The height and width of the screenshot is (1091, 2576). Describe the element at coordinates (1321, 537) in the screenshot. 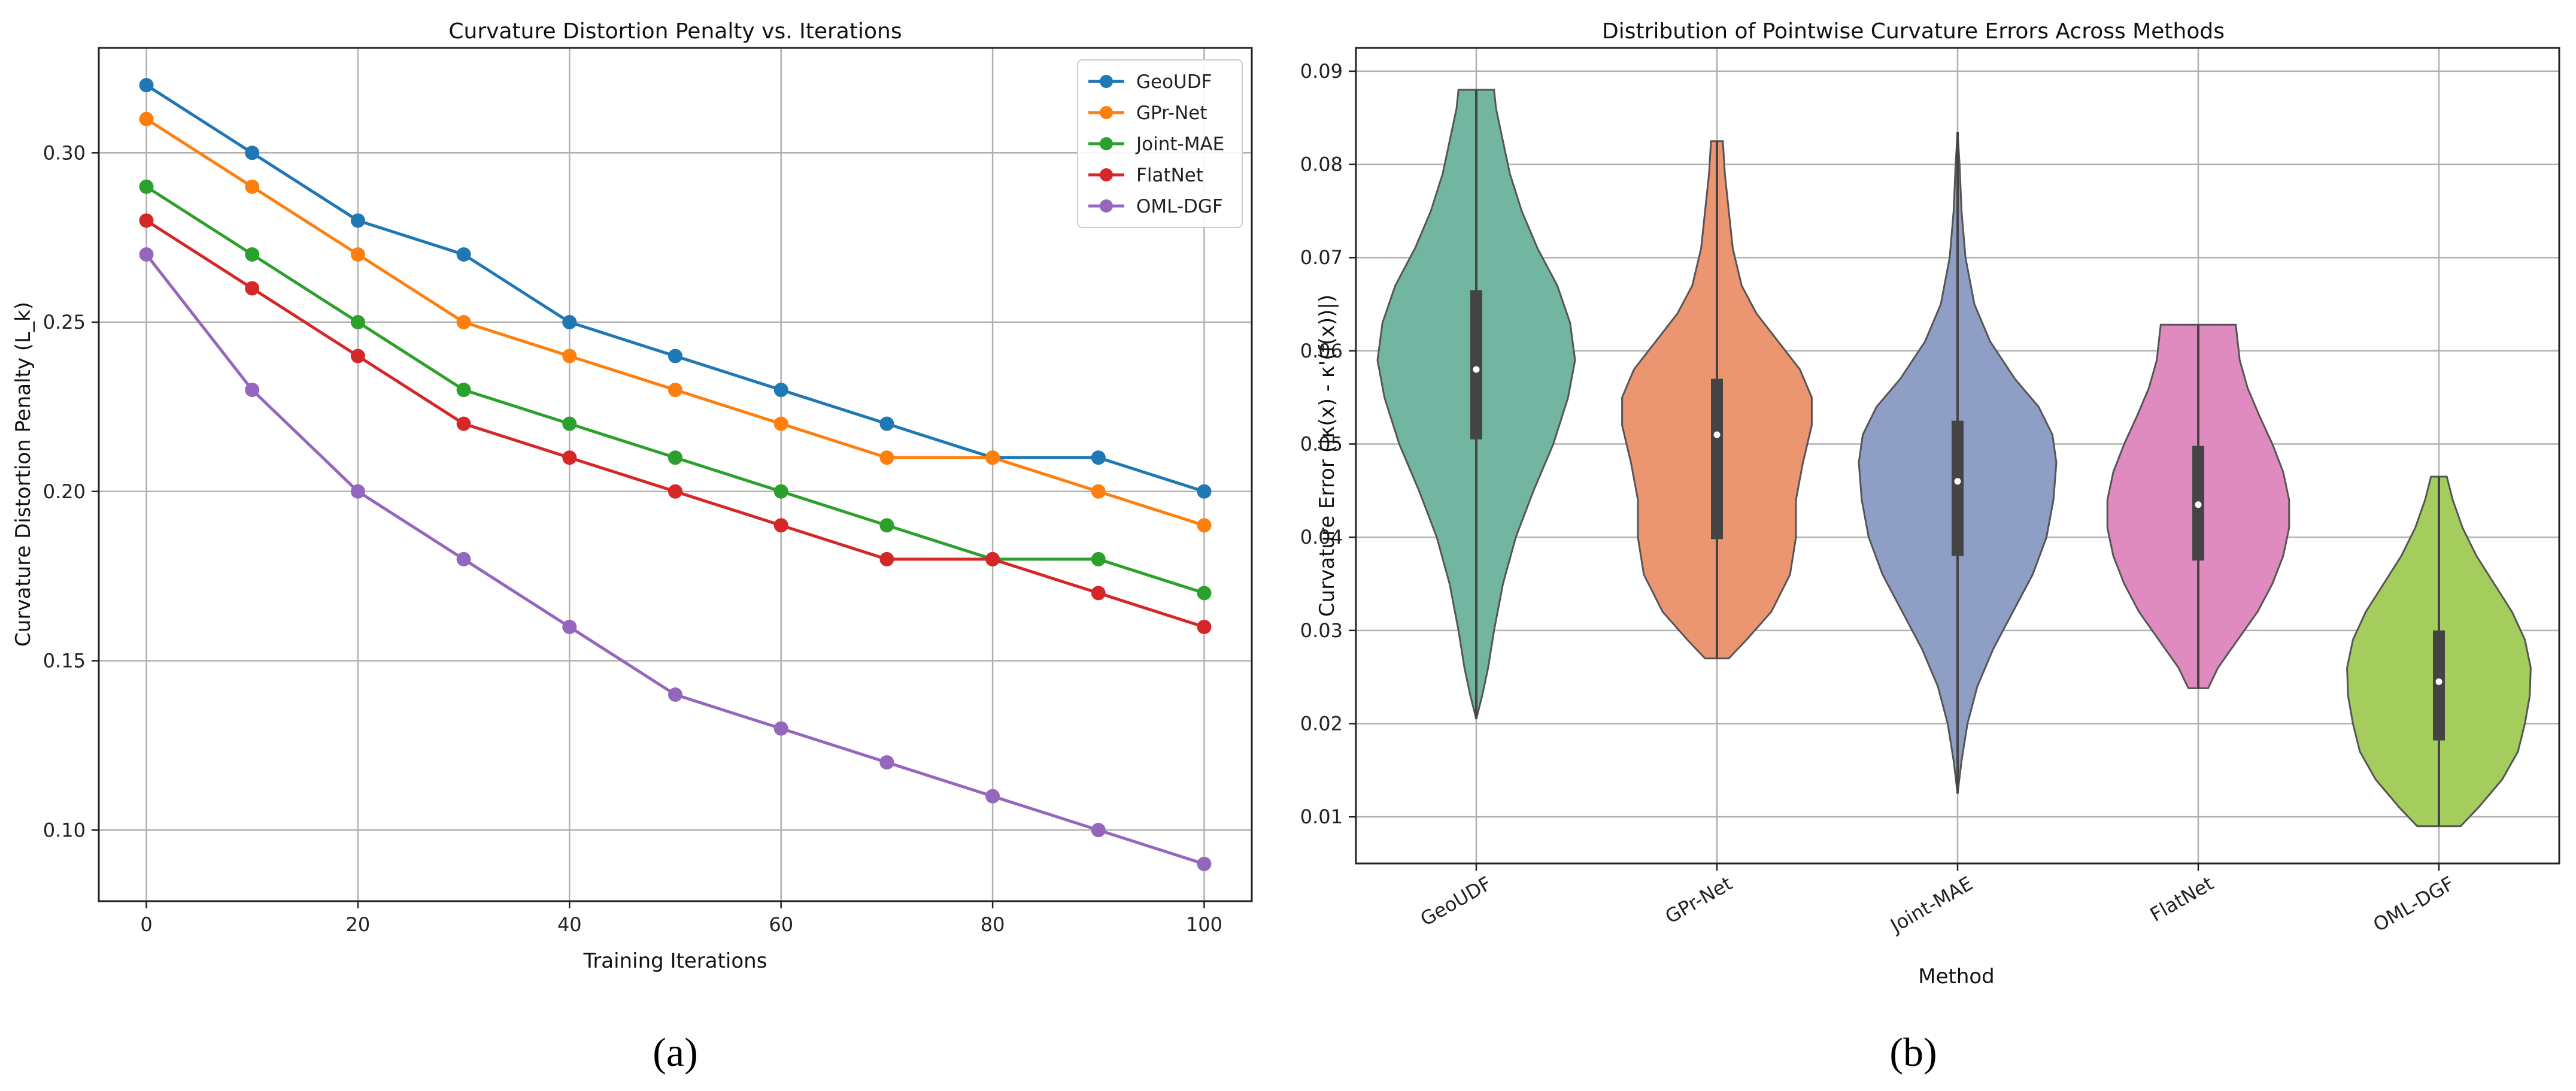

I see `y-tick-label: 0.04` at that location.